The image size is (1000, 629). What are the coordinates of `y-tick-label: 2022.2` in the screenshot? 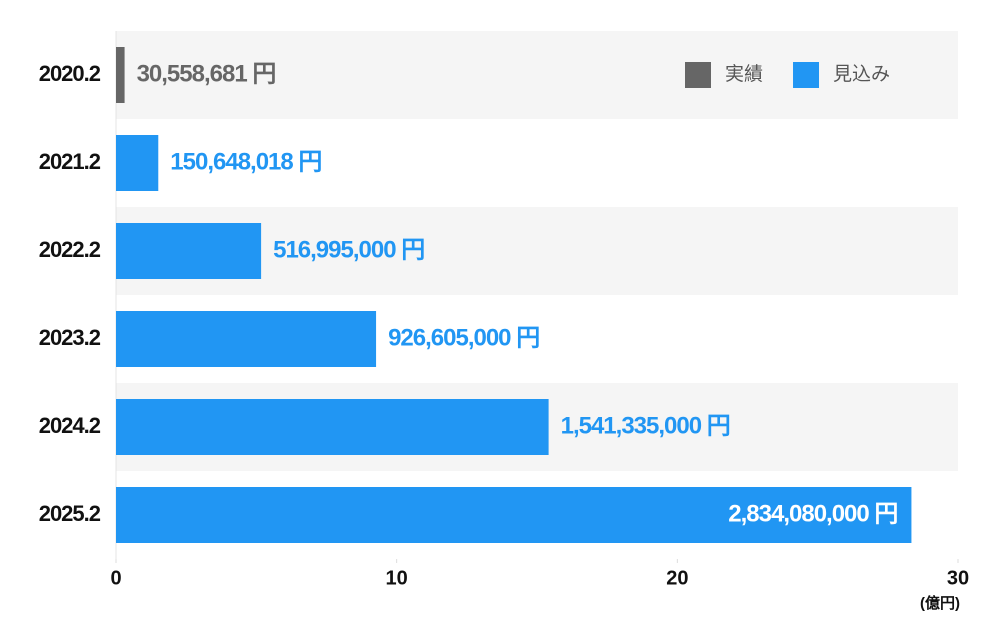 It's located at (70, 249).